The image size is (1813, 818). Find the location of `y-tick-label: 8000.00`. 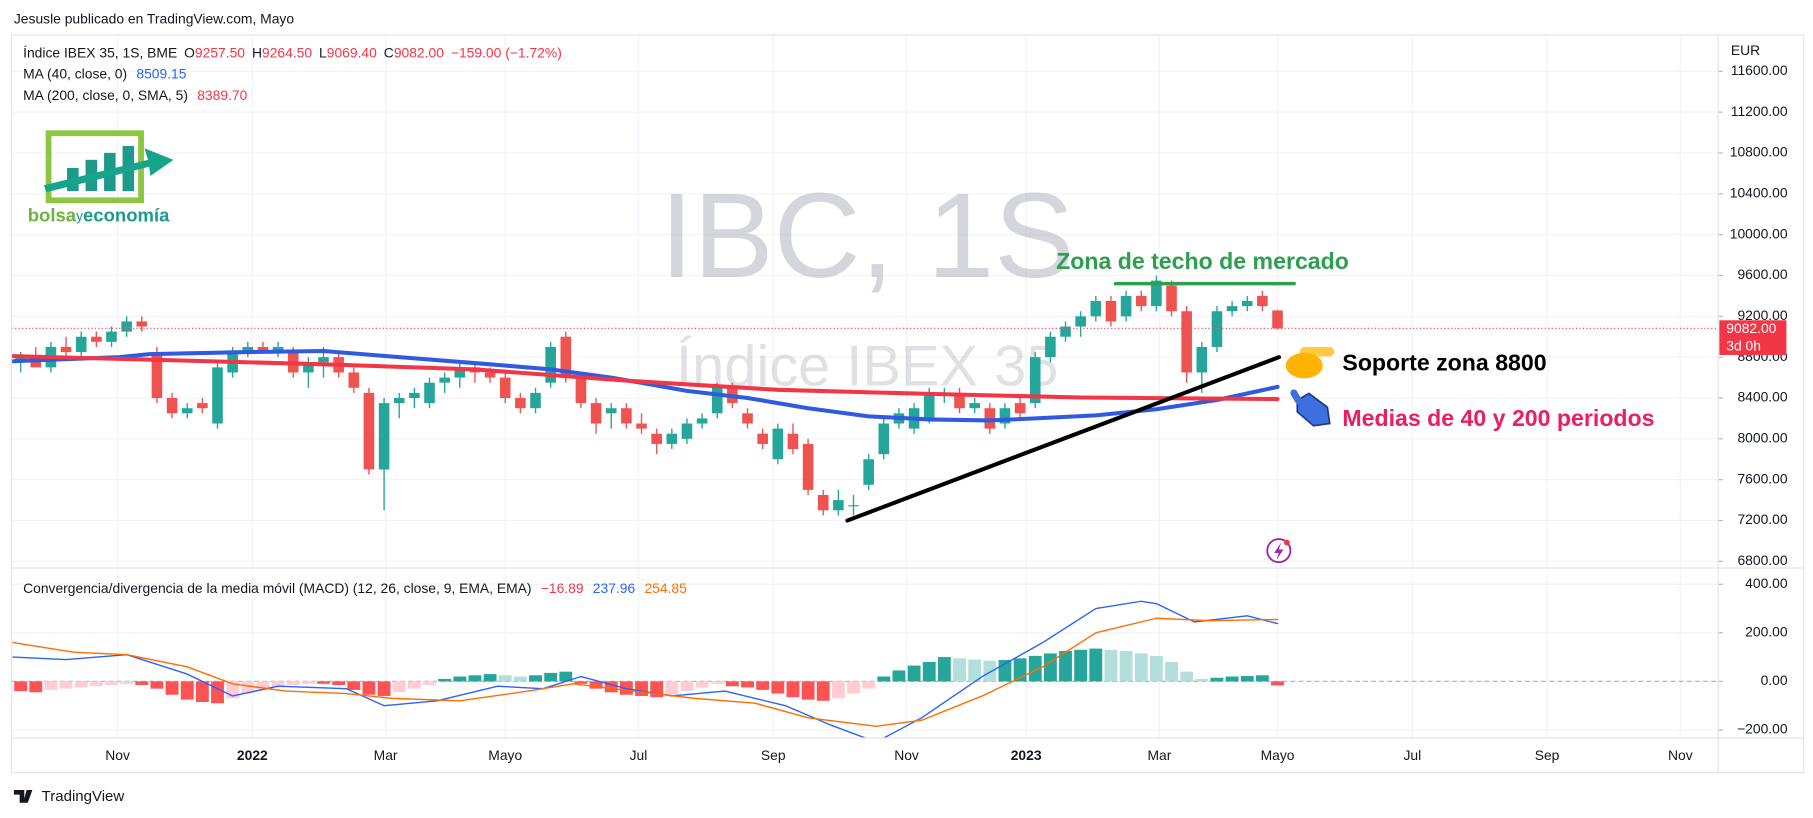

y-tick-label: 8000.00 is located at coordinates (1762, 437).